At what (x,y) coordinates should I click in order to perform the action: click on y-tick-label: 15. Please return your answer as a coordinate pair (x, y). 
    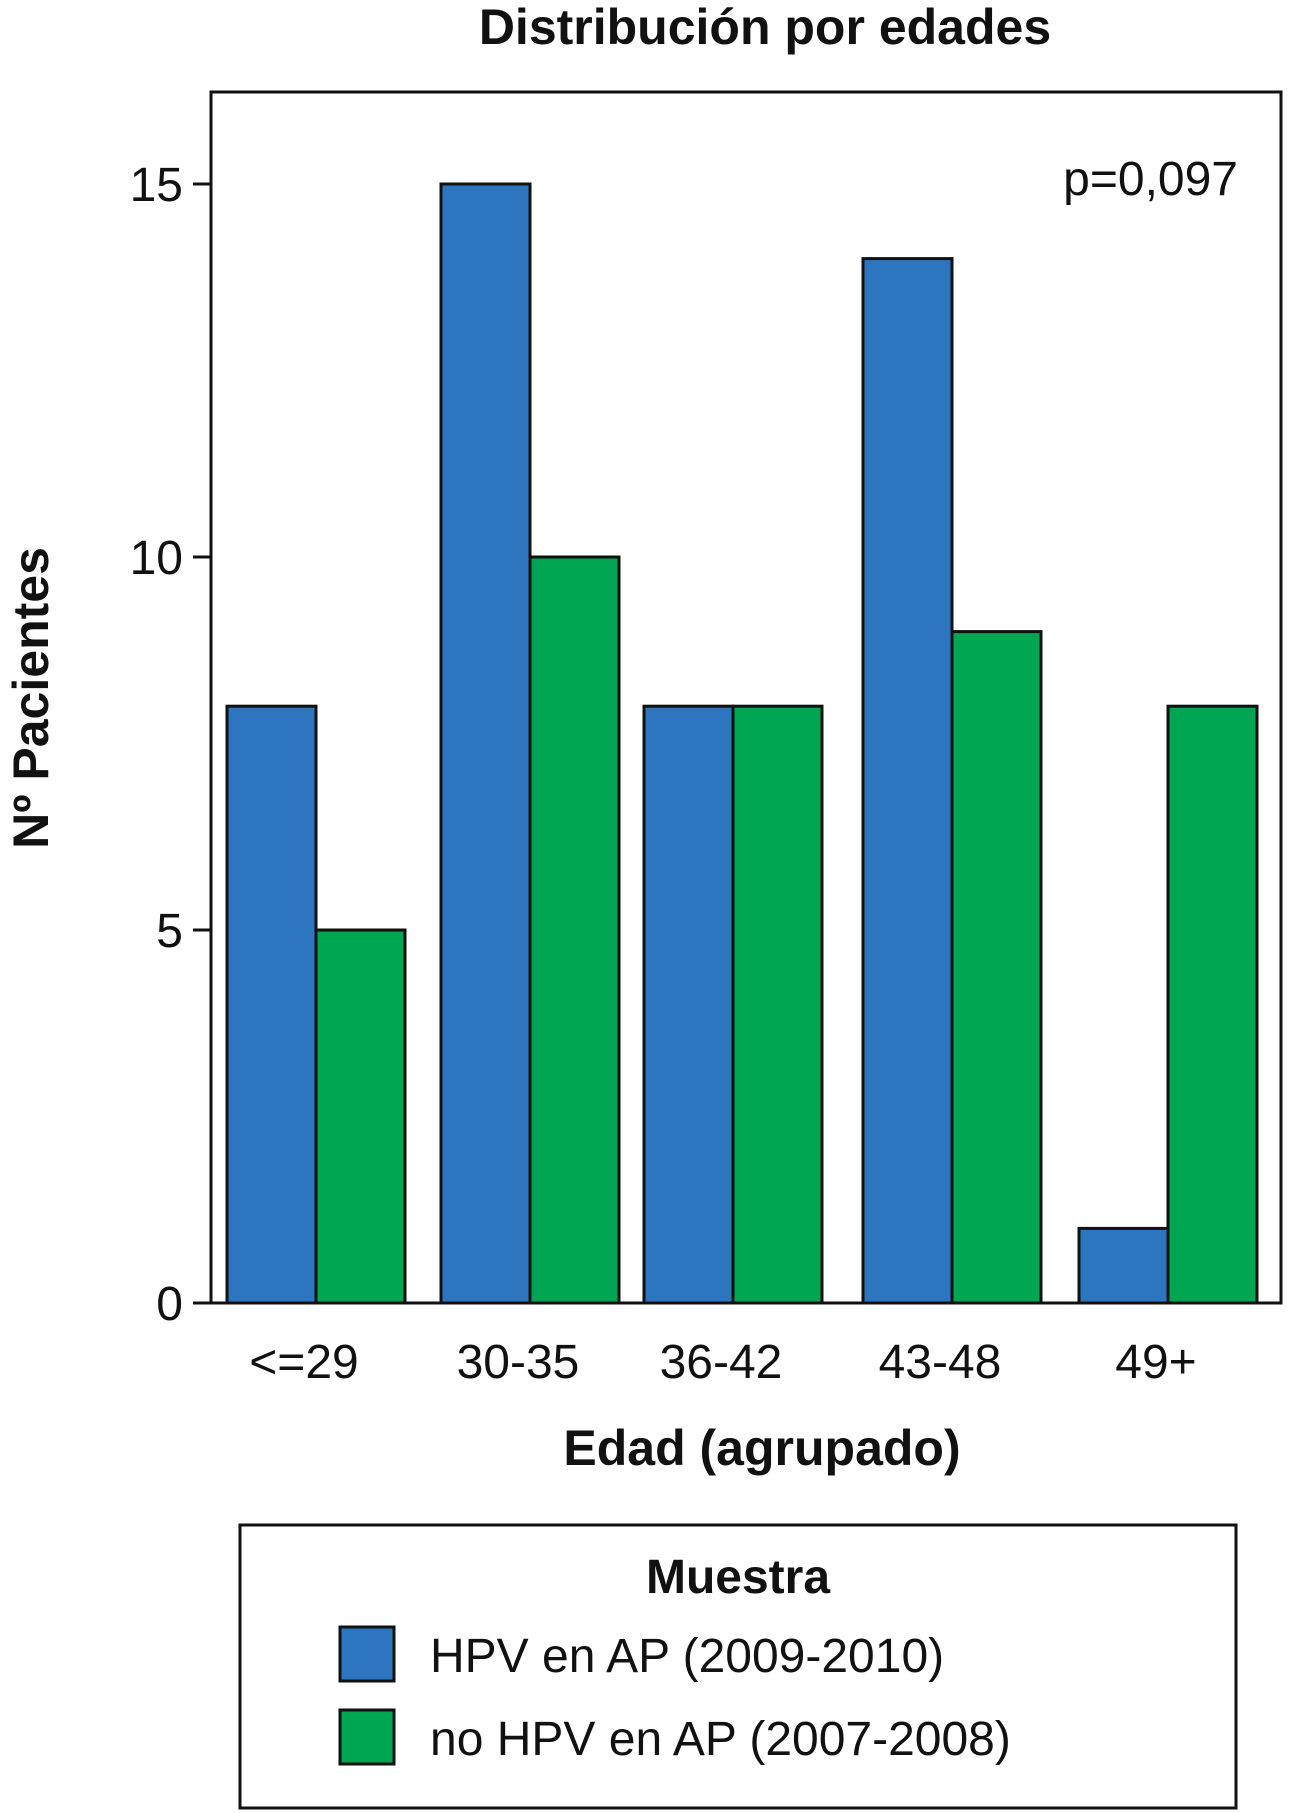
    Looking at the image, I should click on (156, 185).